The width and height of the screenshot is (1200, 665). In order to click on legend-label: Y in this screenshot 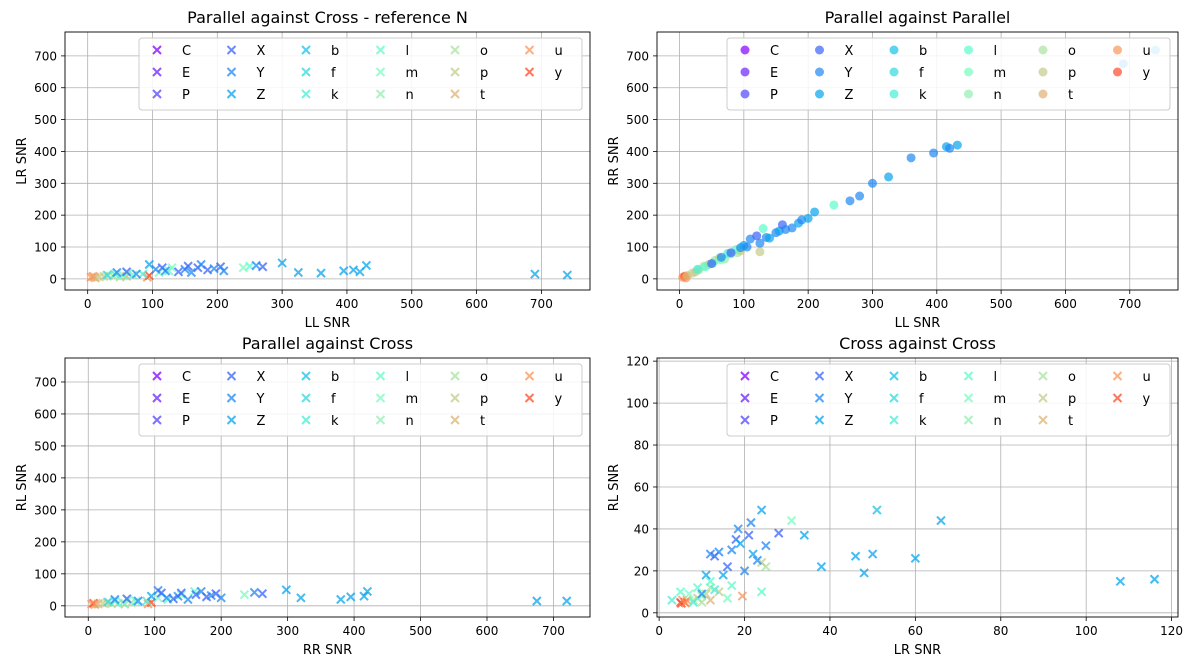, I will do `click(260, 399)`.